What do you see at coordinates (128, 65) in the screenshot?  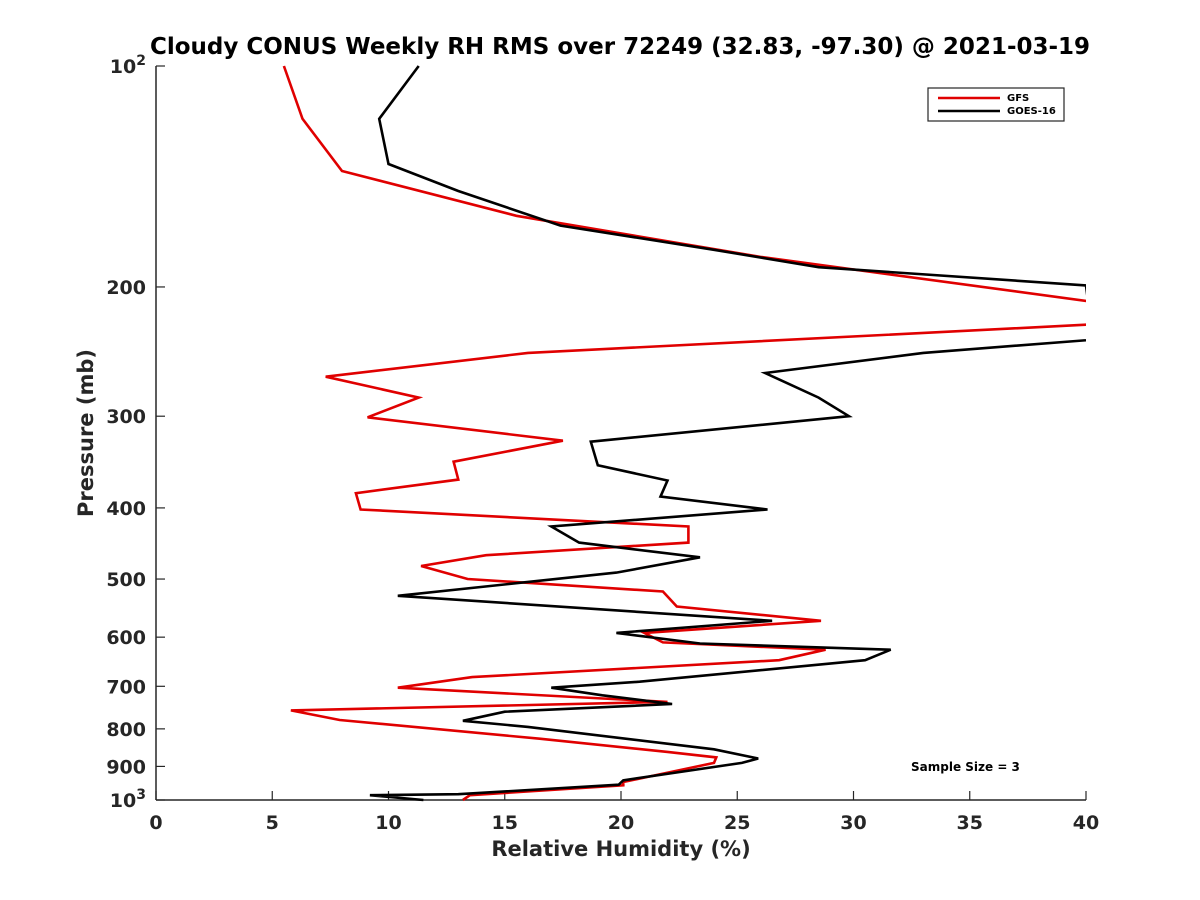 I see `y-tick-label: 10²` at bounding box center [128, 65].